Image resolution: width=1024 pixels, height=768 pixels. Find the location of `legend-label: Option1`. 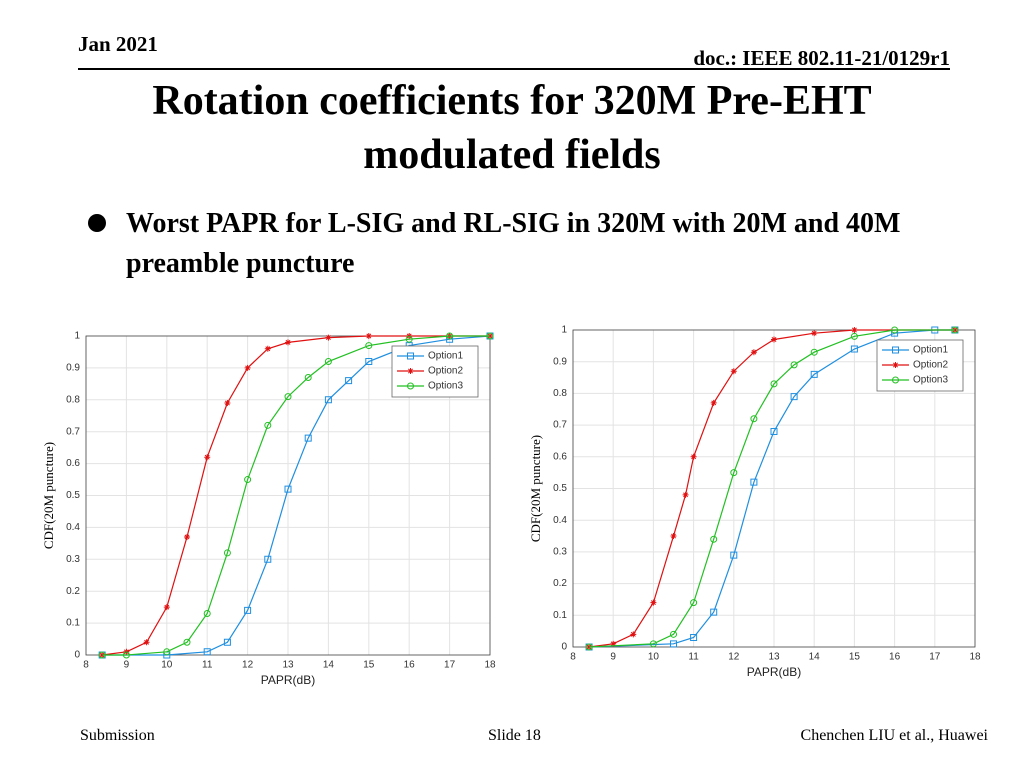

legend-label: Option1 is located at coordinates (930, 350).